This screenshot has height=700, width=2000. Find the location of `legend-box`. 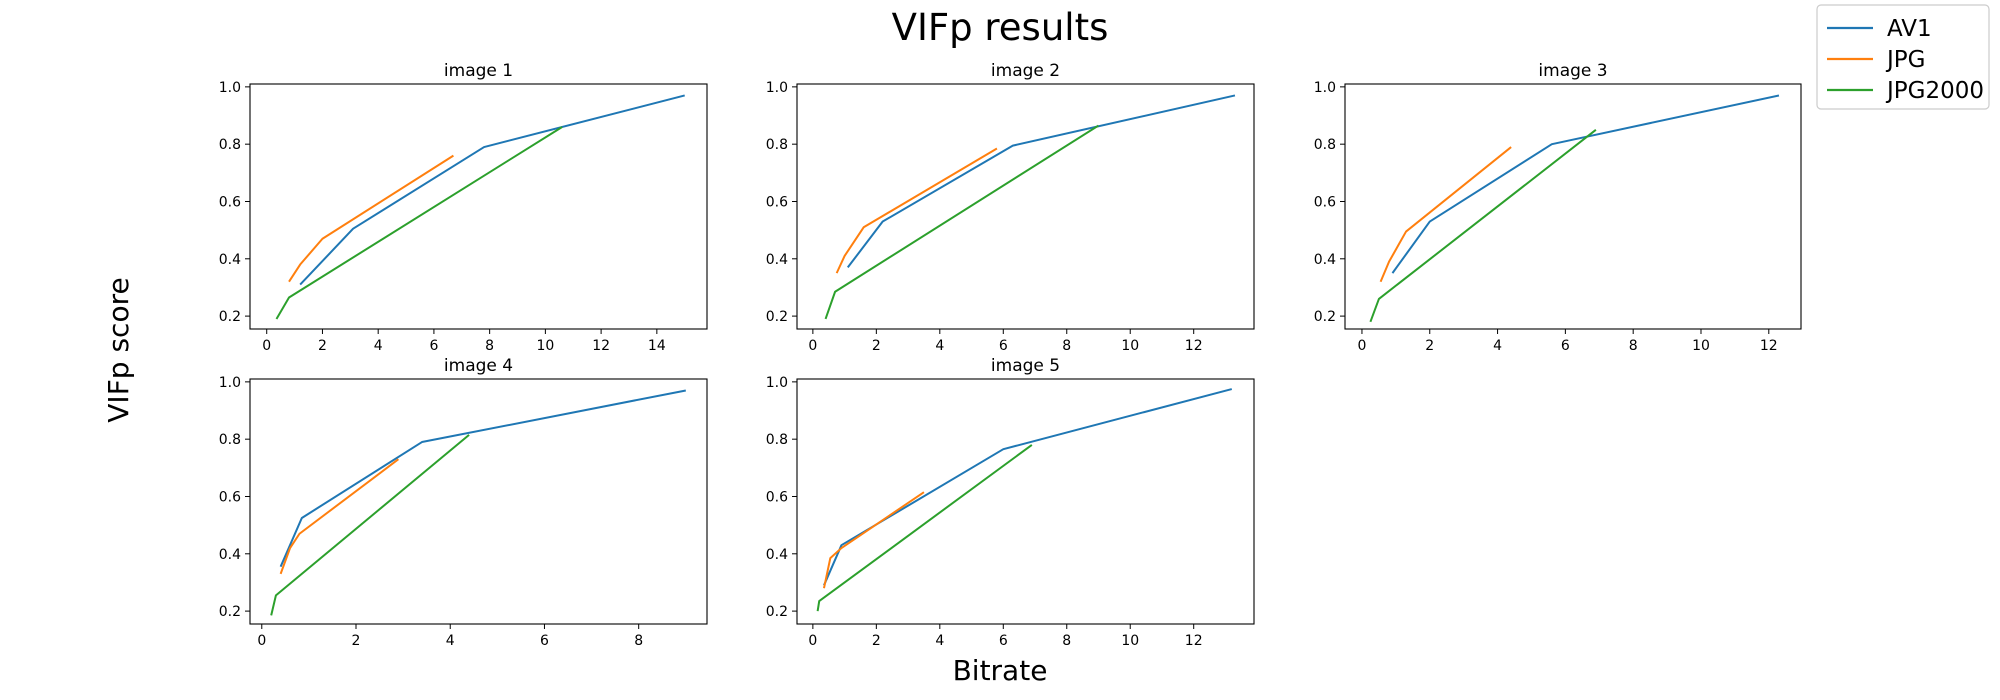

legend-box is located at coordinates (1903, 57).